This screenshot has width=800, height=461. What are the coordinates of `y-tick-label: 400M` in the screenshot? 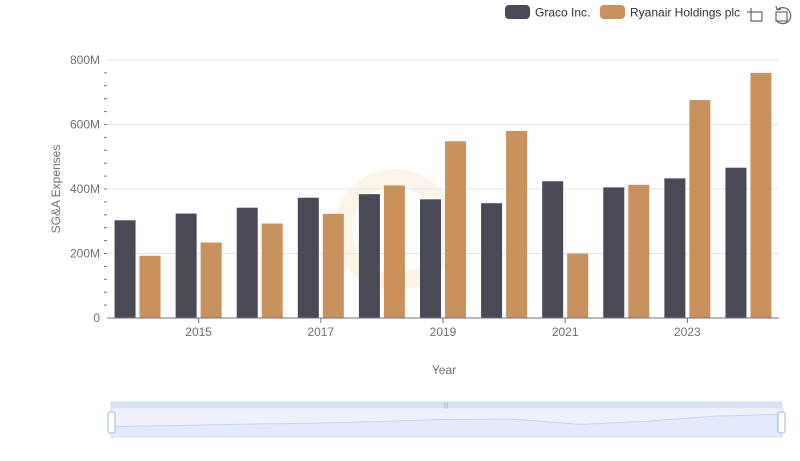 It's located at (85, 189).